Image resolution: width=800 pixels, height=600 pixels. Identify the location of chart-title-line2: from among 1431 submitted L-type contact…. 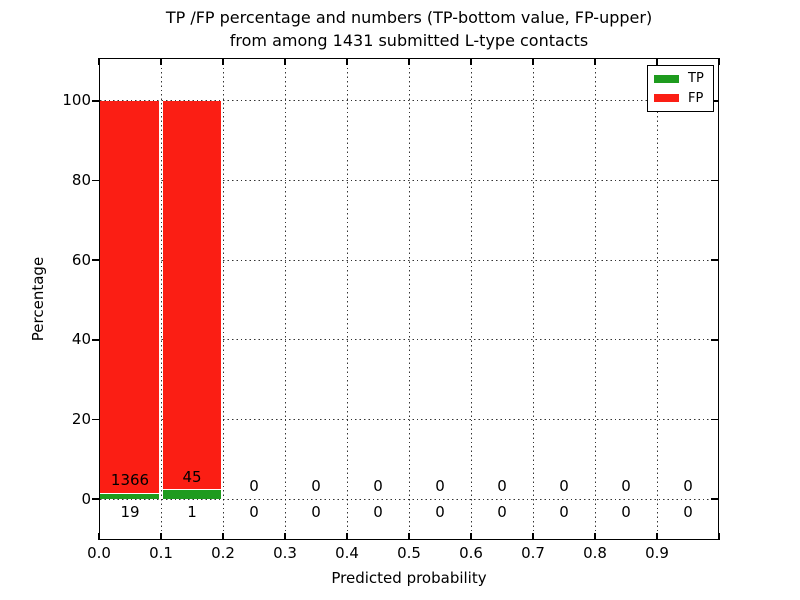
(409, 40).